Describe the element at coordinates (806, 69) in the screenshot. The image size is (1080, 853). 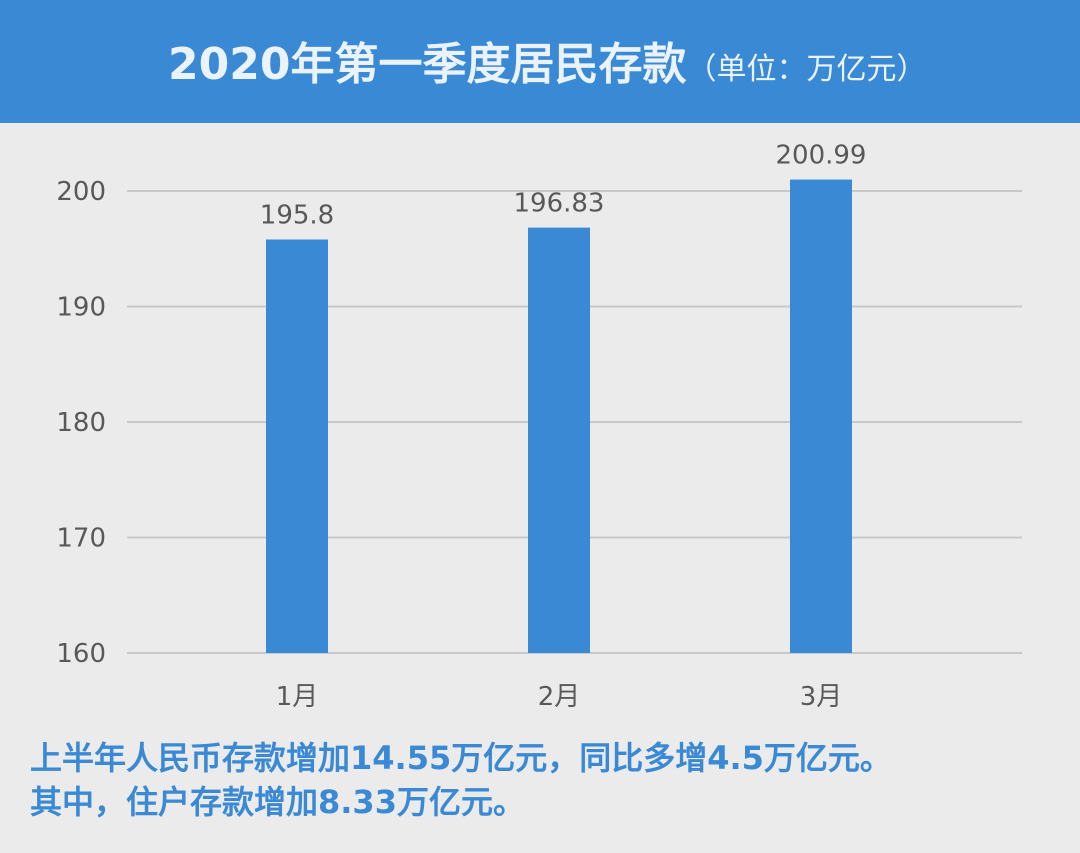
I see `chart-unit: （单位：万亿元）` at that location.